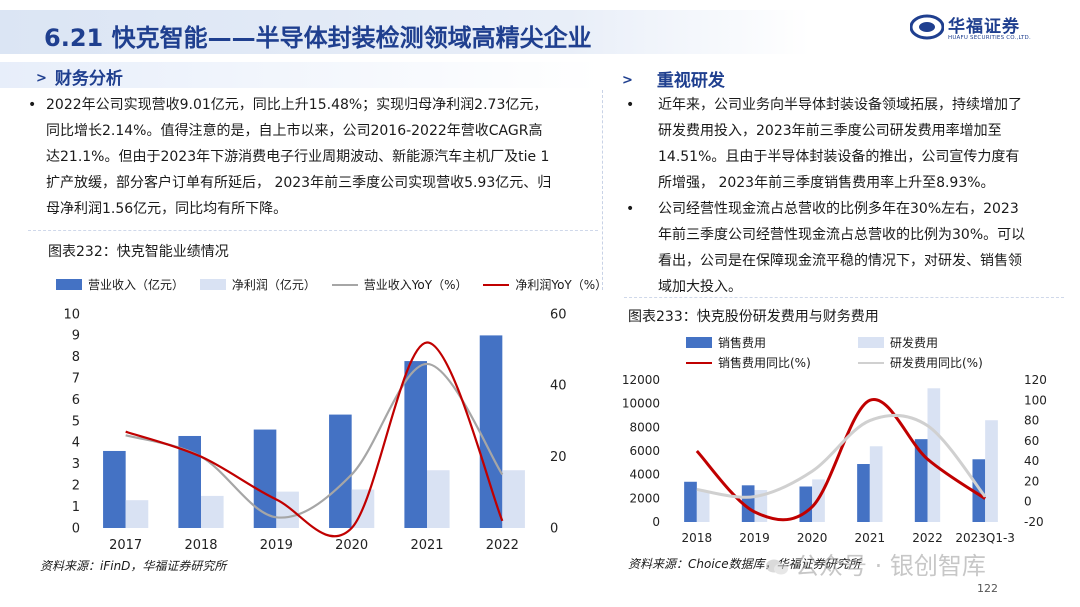 This screenshot has width=1080, height=607. What do you see at coordinates (125, 545) in the screenshot?
I see `x-tick-label: 2017` at bounding box center [125, 545].